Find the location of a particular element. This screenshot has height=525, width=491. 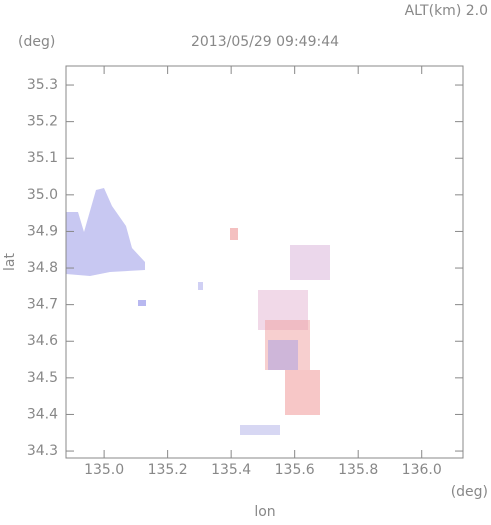

y-unit: (deg) is located at coordinates (36, 42).